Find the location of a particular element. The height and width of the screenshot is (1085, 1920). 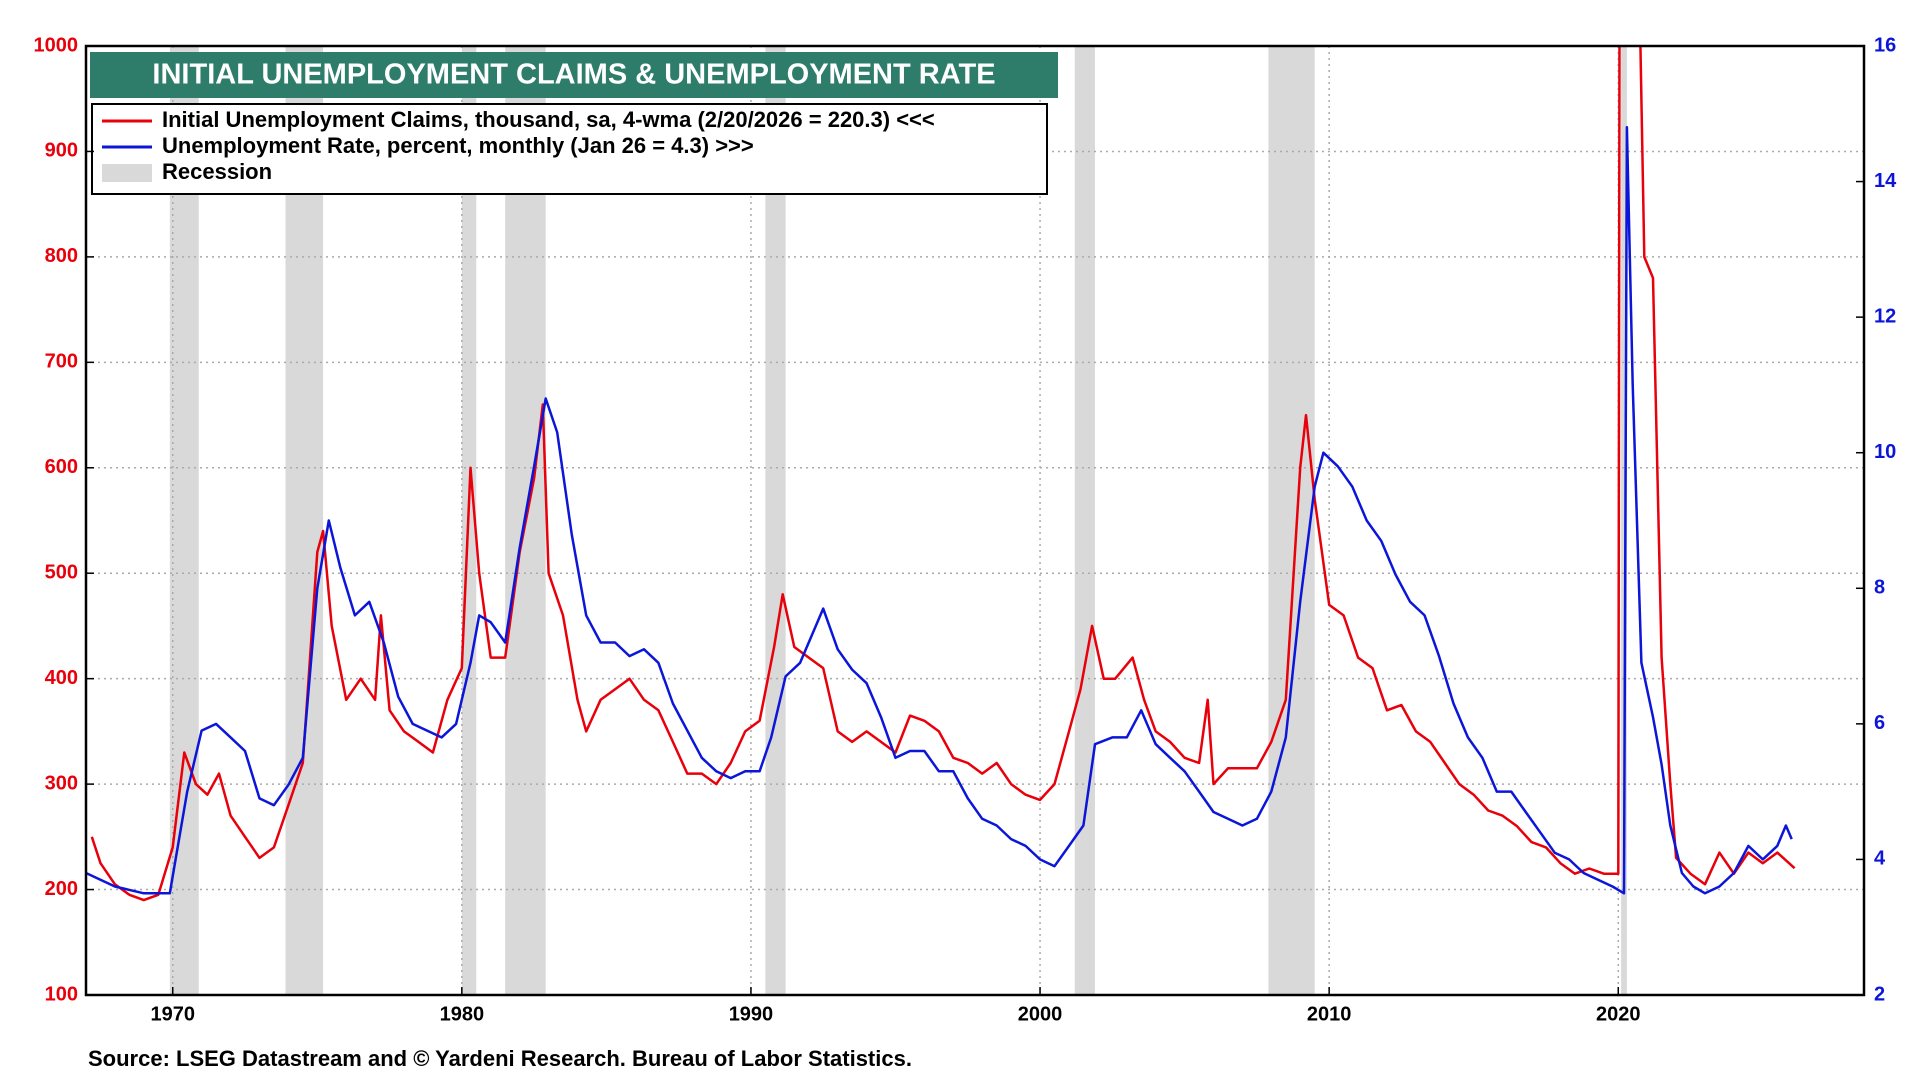

x-tick-label: 2020 is located at coordinates (1618, 1014).